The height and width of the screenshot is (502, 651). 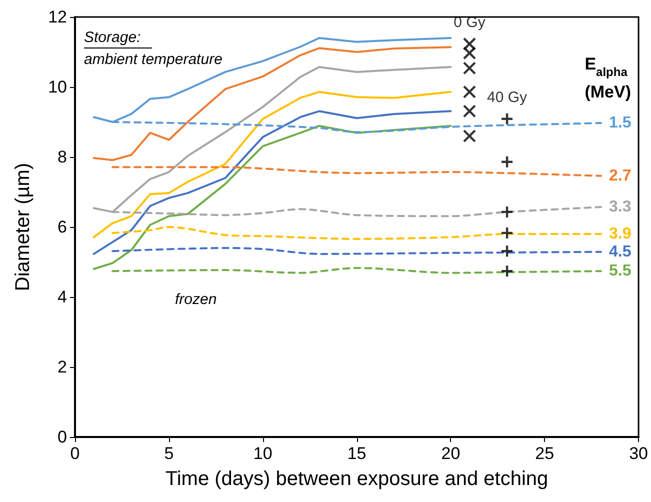 I want to click on x-tick-label: 25, so click(x=544, y=453).